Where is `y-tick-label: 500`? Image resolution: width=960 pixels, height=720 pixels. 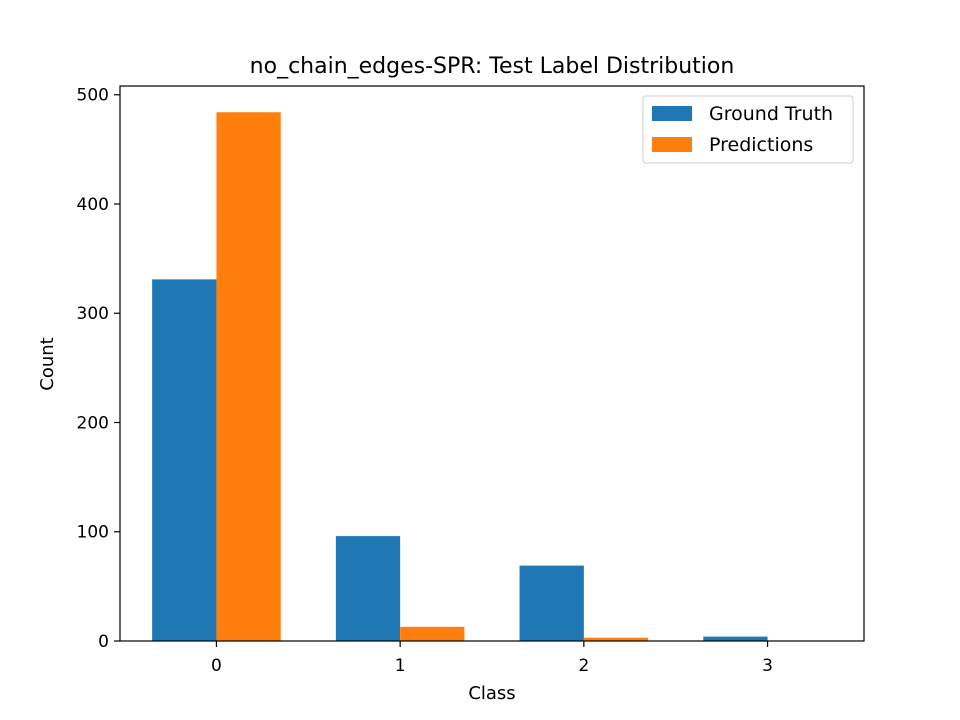
y-tick-label: 500 is located at coordinates (93, 96).